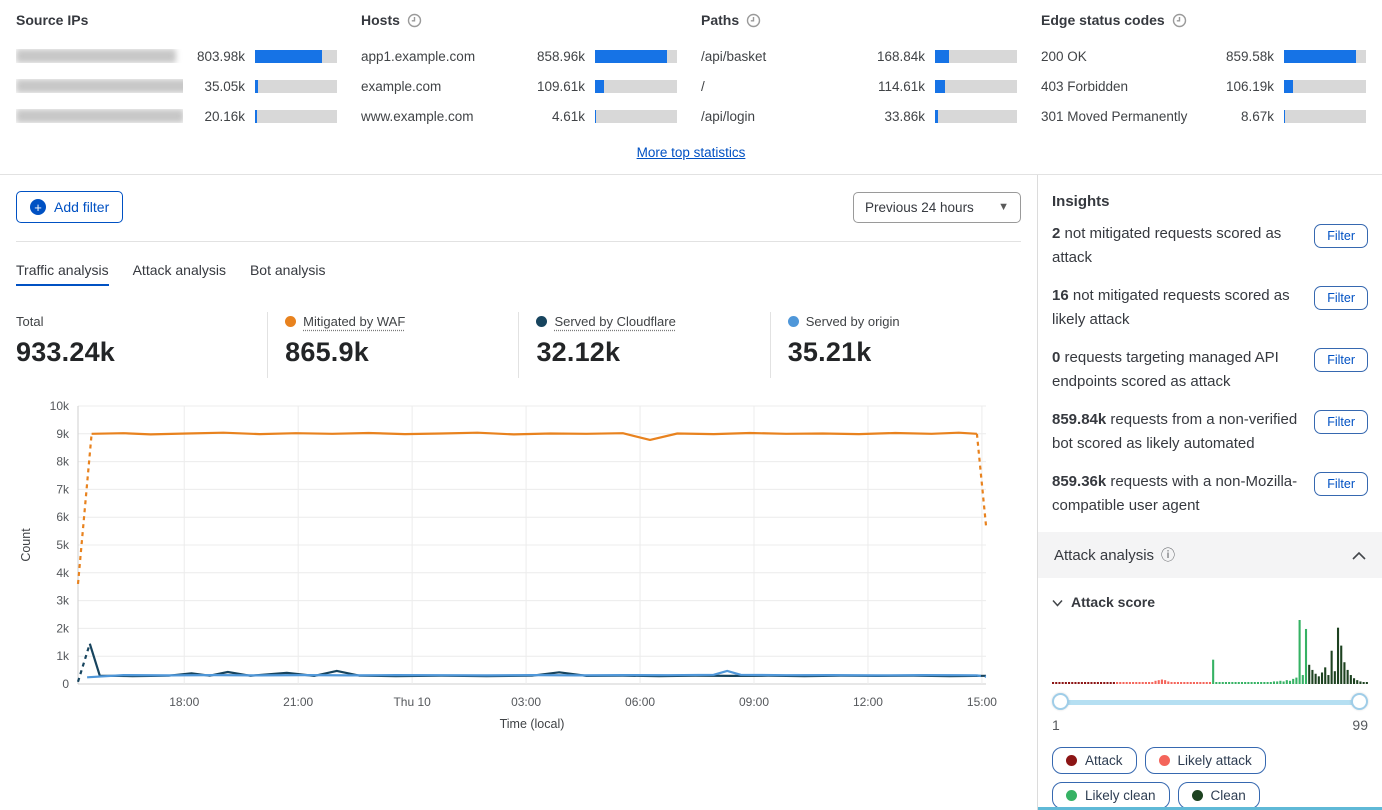 This screenshot has height=810, width=1382. What do you see at coordinates (519, 116) in the screenshot?
I see `top-stat-row: www.example.com 4.61k` at bounding box center [519, 116].